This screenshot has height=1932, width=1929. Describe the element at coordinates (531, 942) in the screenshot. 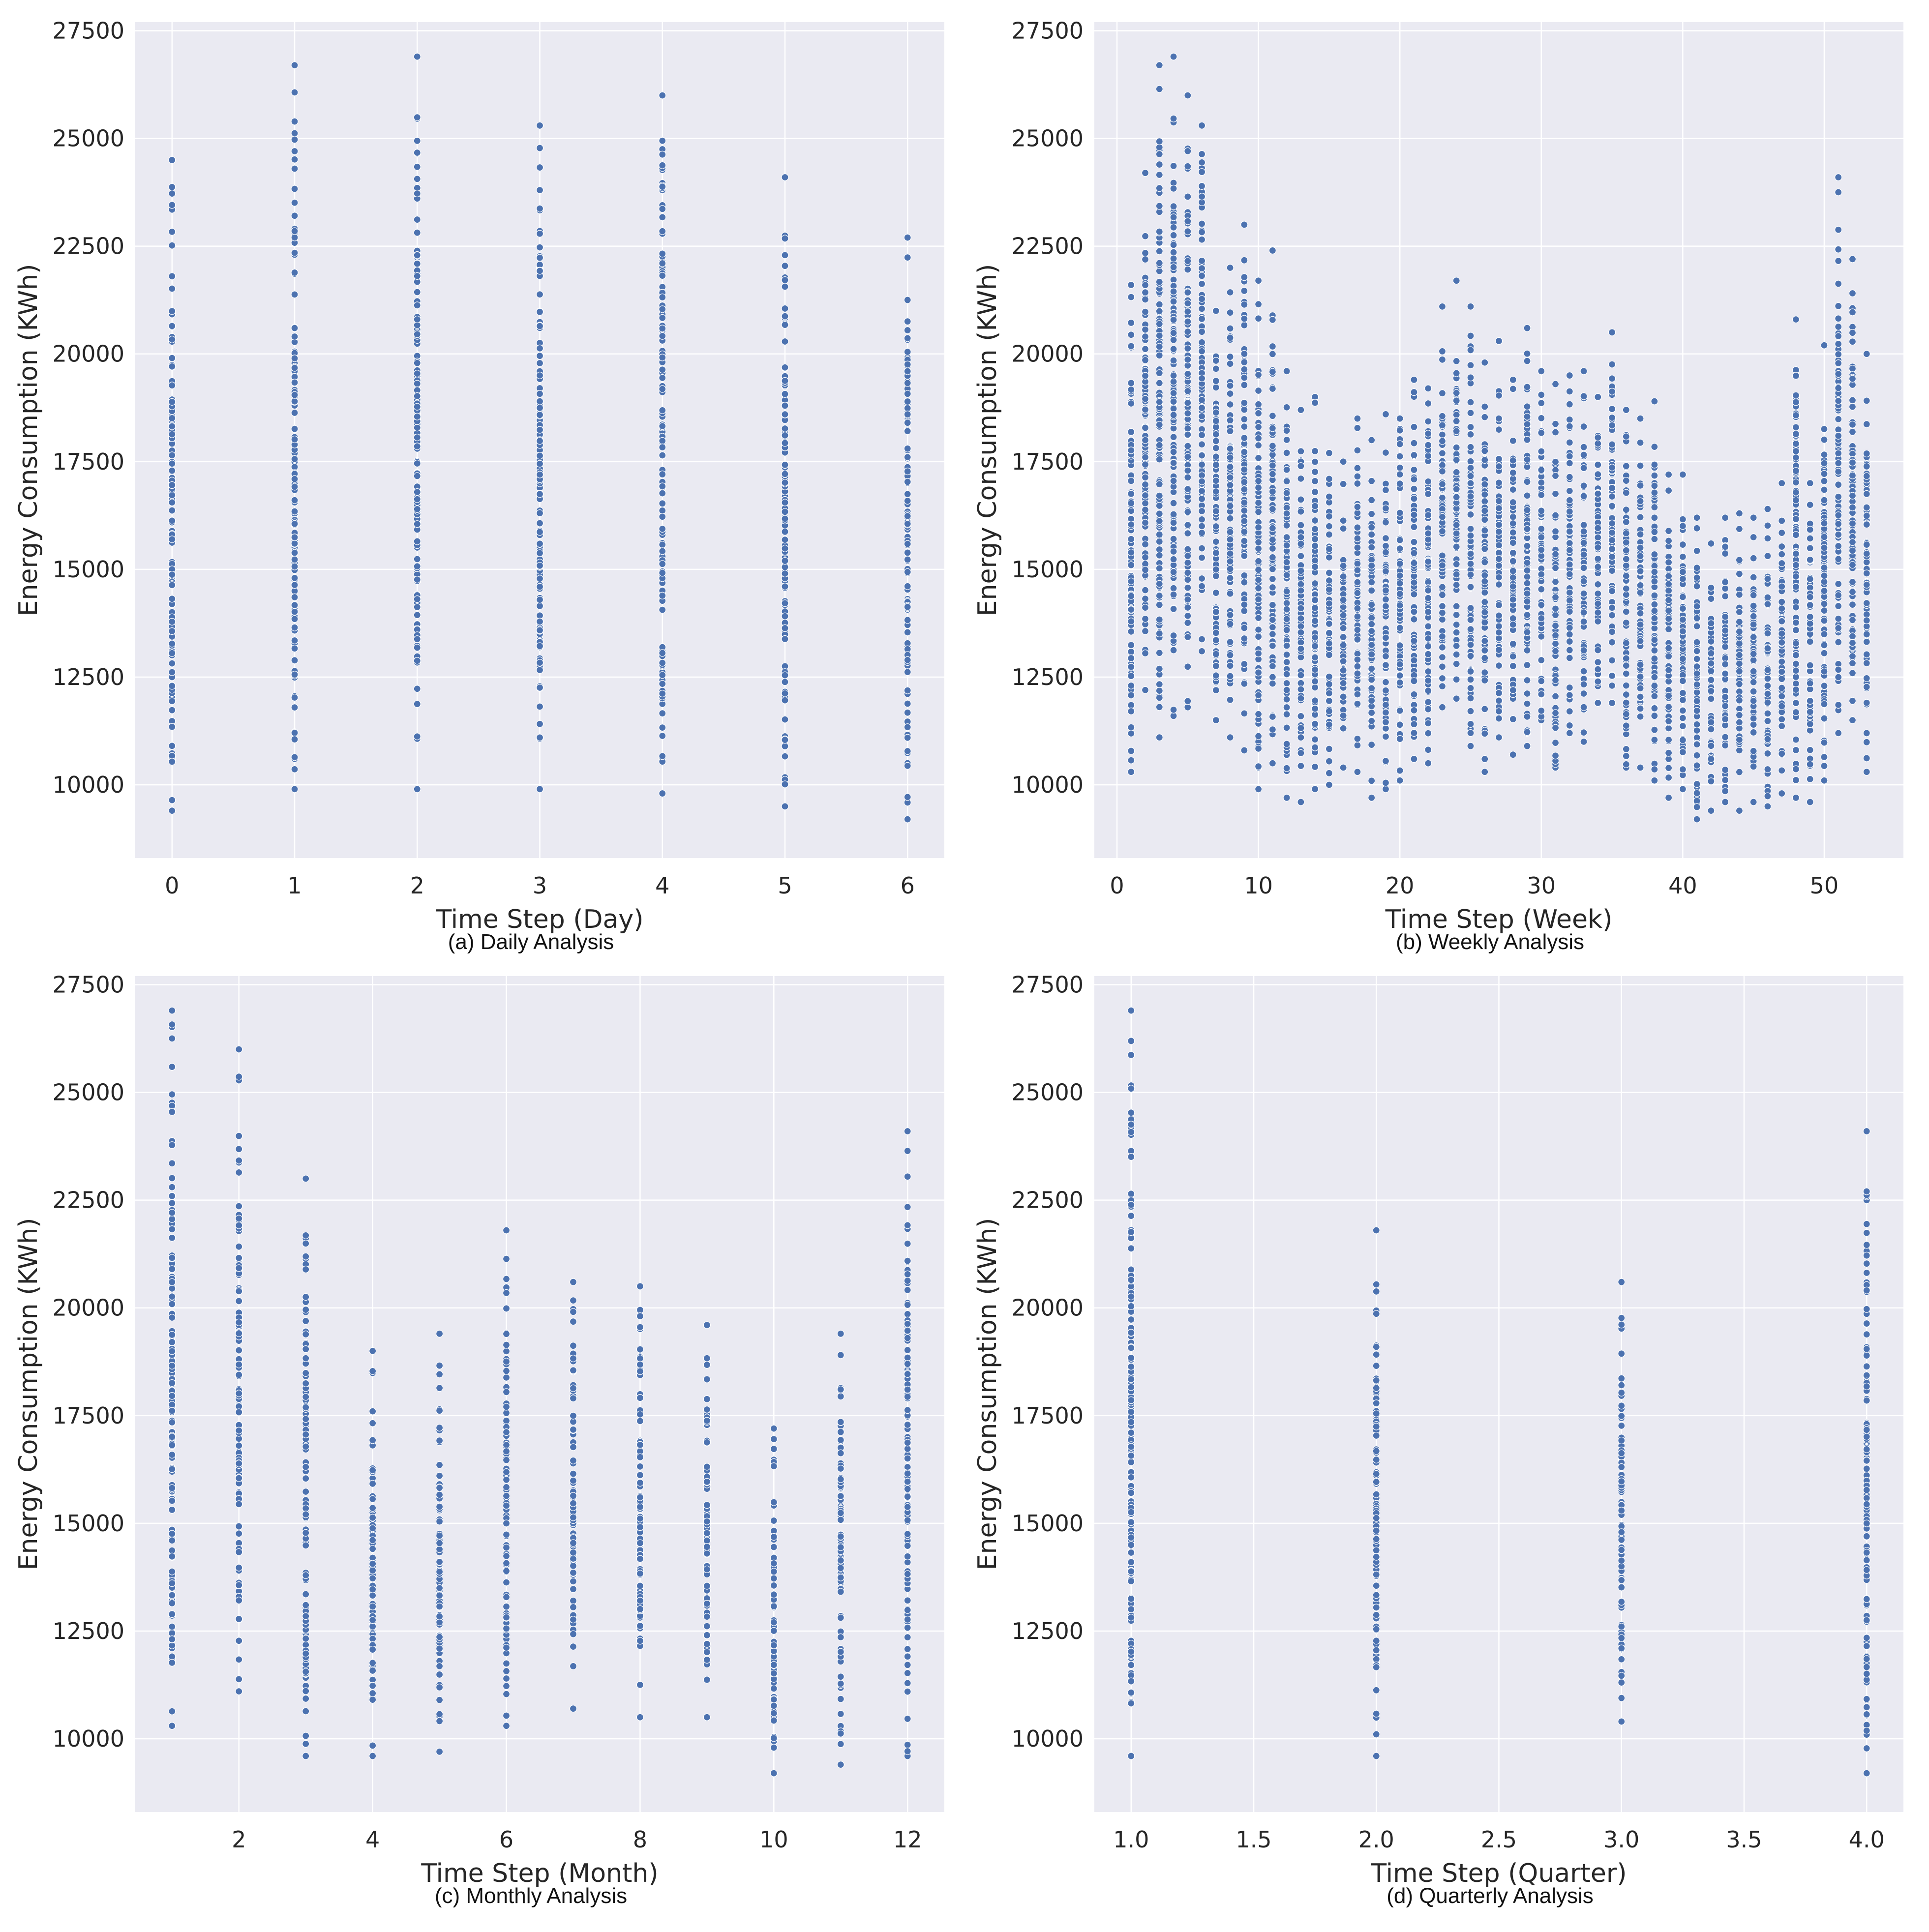

I see `figure-caption: (a) Daily Analysis` at that location.